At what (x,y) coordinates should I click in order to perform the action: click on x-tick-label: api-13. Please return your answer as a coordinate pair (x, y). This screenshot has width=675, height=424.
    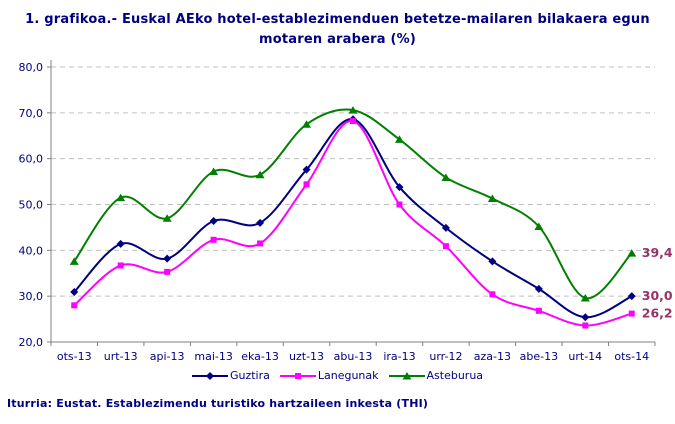
    Looking at the image, I should click on (167, 356).